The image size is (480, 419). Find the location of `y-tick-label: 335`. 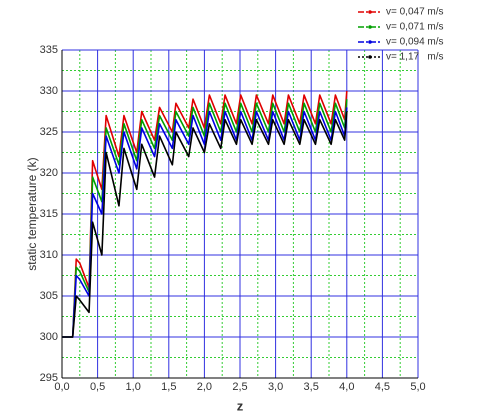

y-tick-label: 335 is located at coordinates (49, 50).